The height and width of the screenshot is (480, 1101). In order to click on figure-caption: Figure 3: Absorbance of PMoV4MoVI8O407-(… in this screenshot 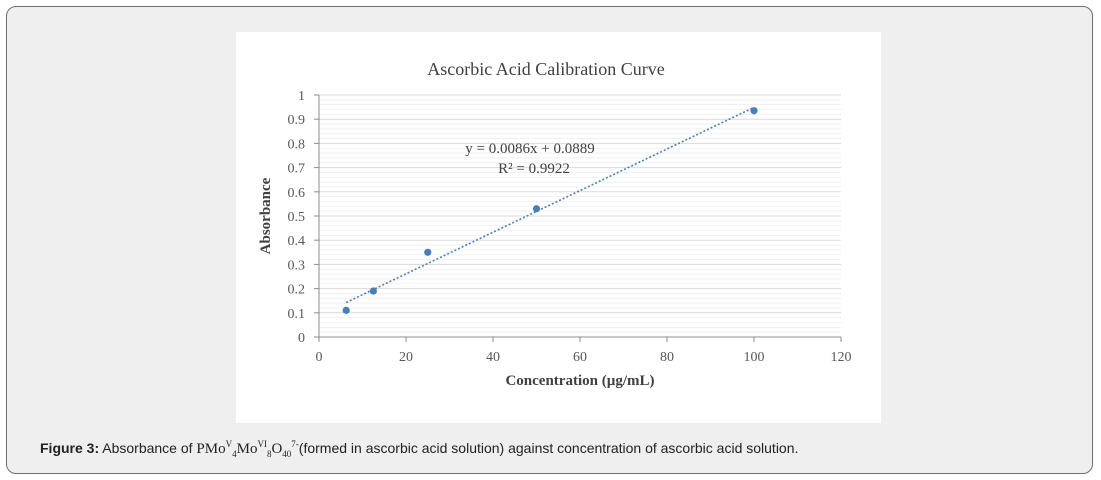, I will do `click(419, 449)`.